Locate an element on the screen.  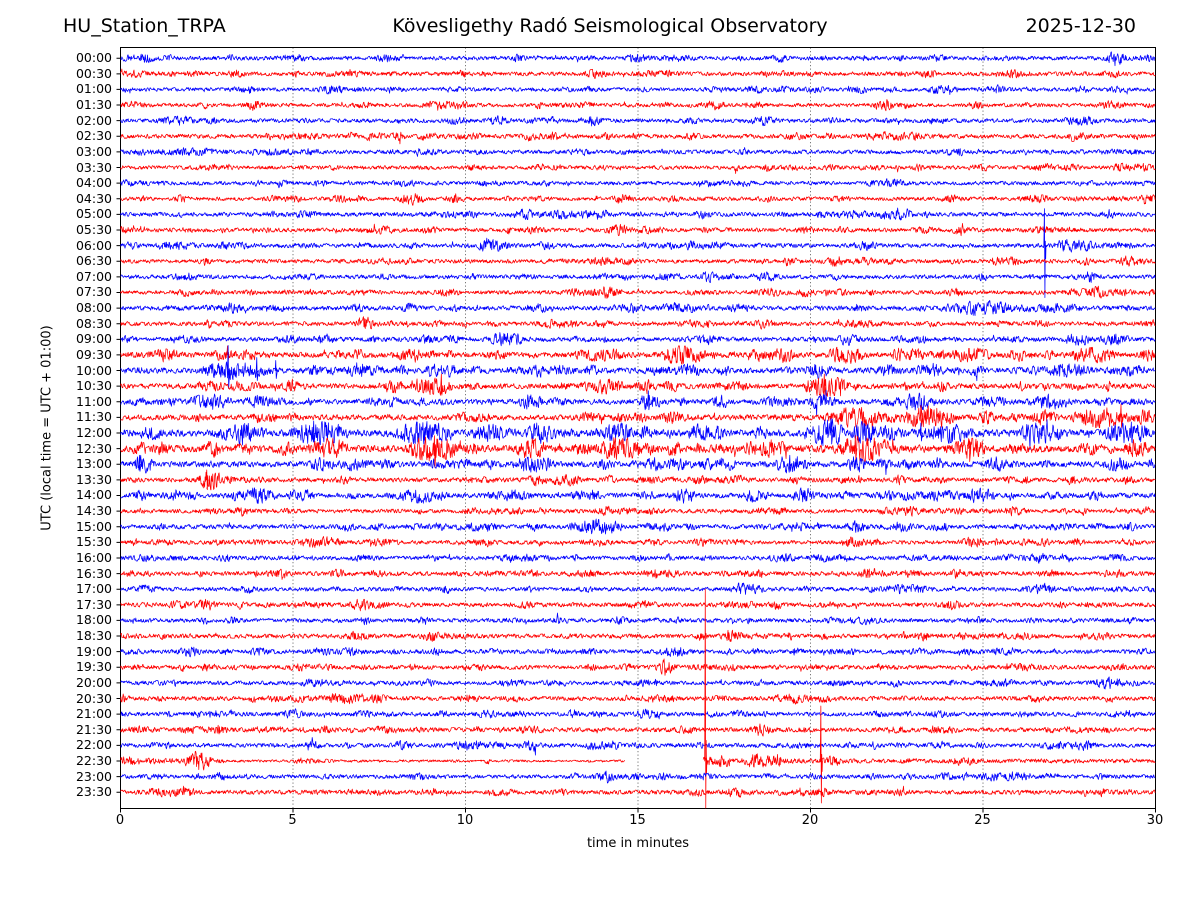
y-tick-label: 21:30 is located at coordinates (93, 729).